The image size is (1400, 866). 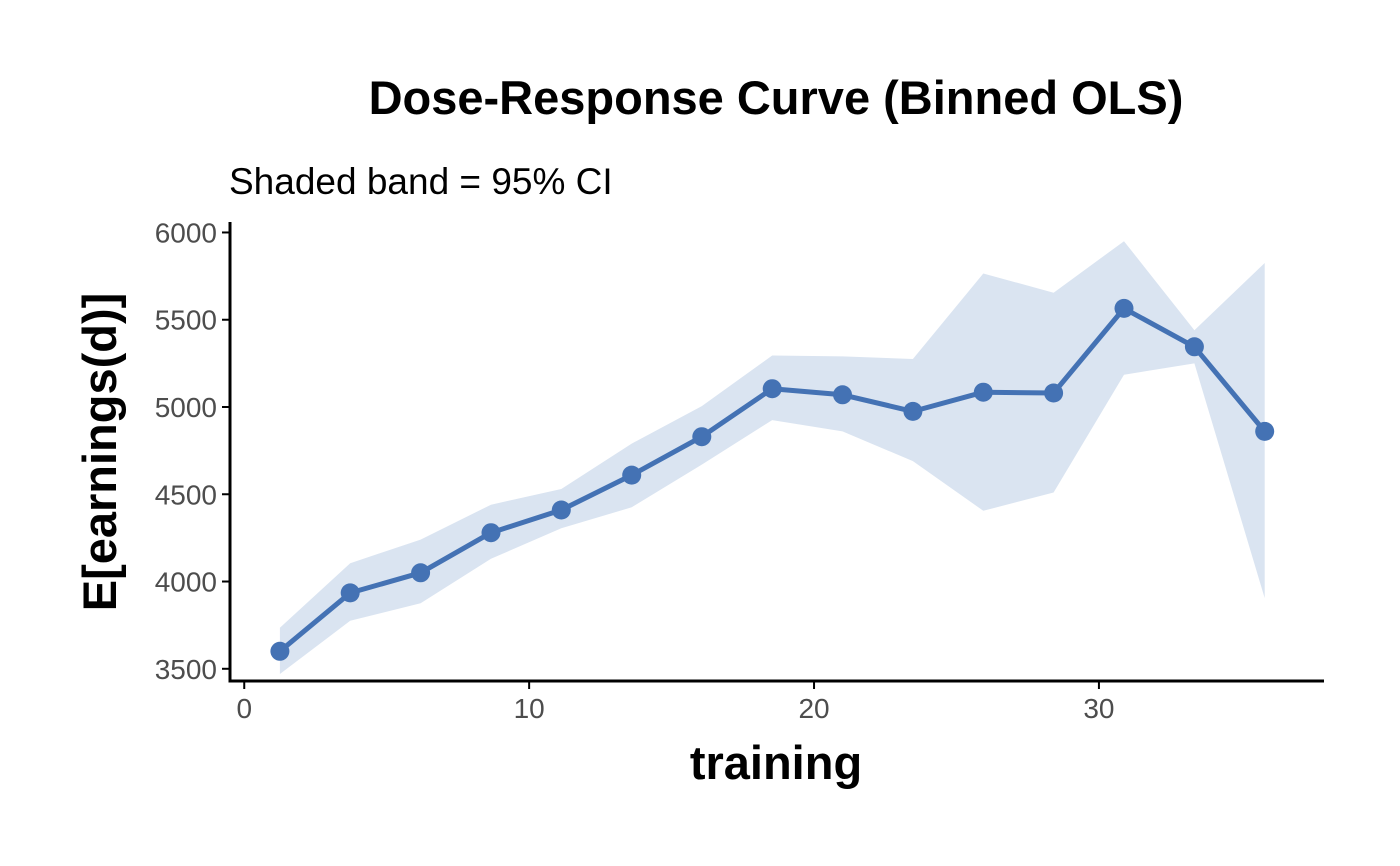 I want to click on chart-subtitle: Shaded band = 95% CI, so click(x=421, y=181).